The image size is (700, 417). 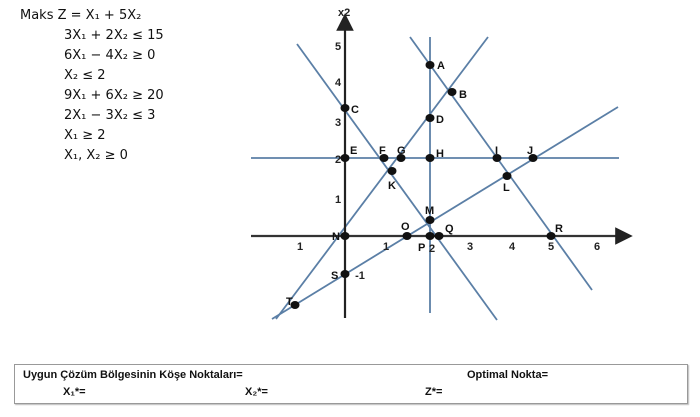 I want to click on point-label-i: I, so click(x=496, y=151).